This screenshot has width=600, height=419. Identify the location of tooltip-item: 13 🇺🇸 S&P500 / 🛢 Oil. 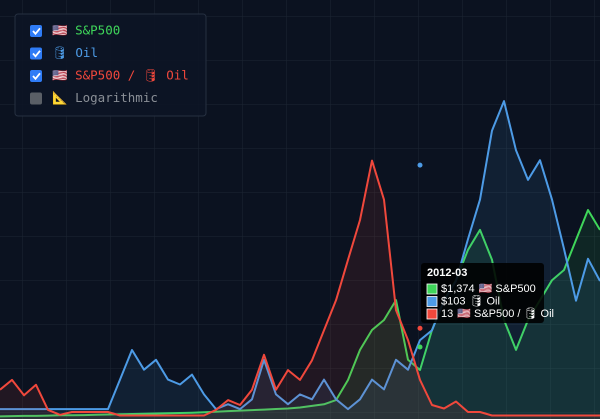
(497, 313).